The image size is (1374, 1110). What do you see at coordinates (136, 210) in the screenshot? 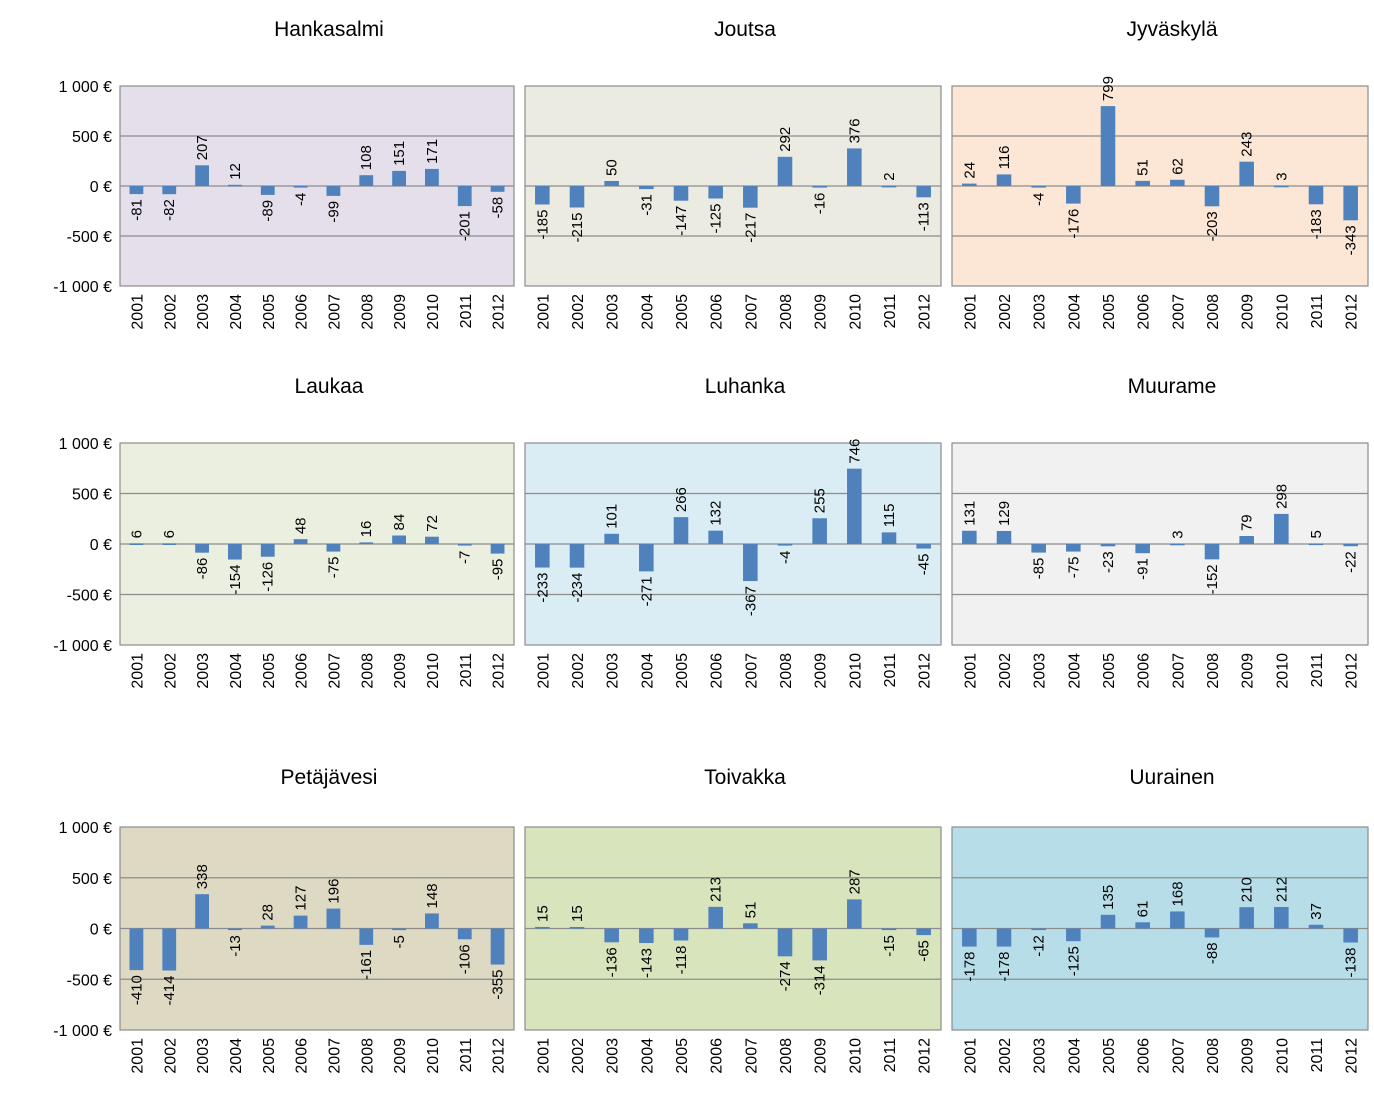
I see `data-label: -81` at bounding box center [136, 210].